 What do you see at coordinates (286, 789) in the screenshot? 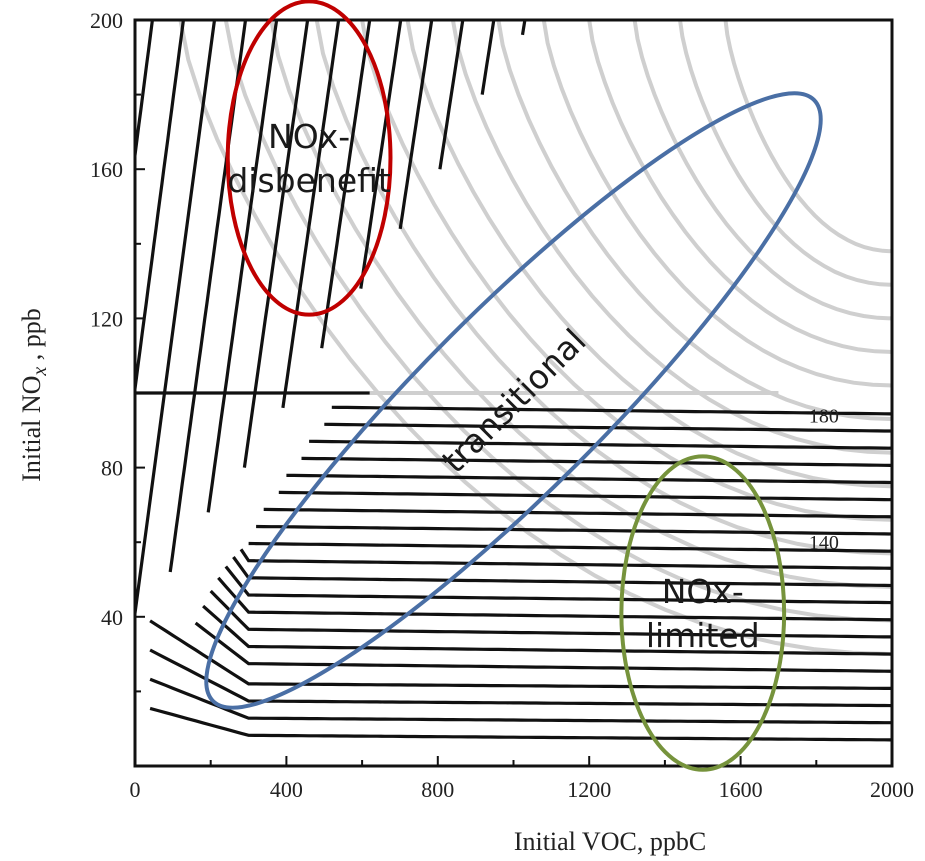
I see `x-tick-label: 400` at bounding box center [286, 789].